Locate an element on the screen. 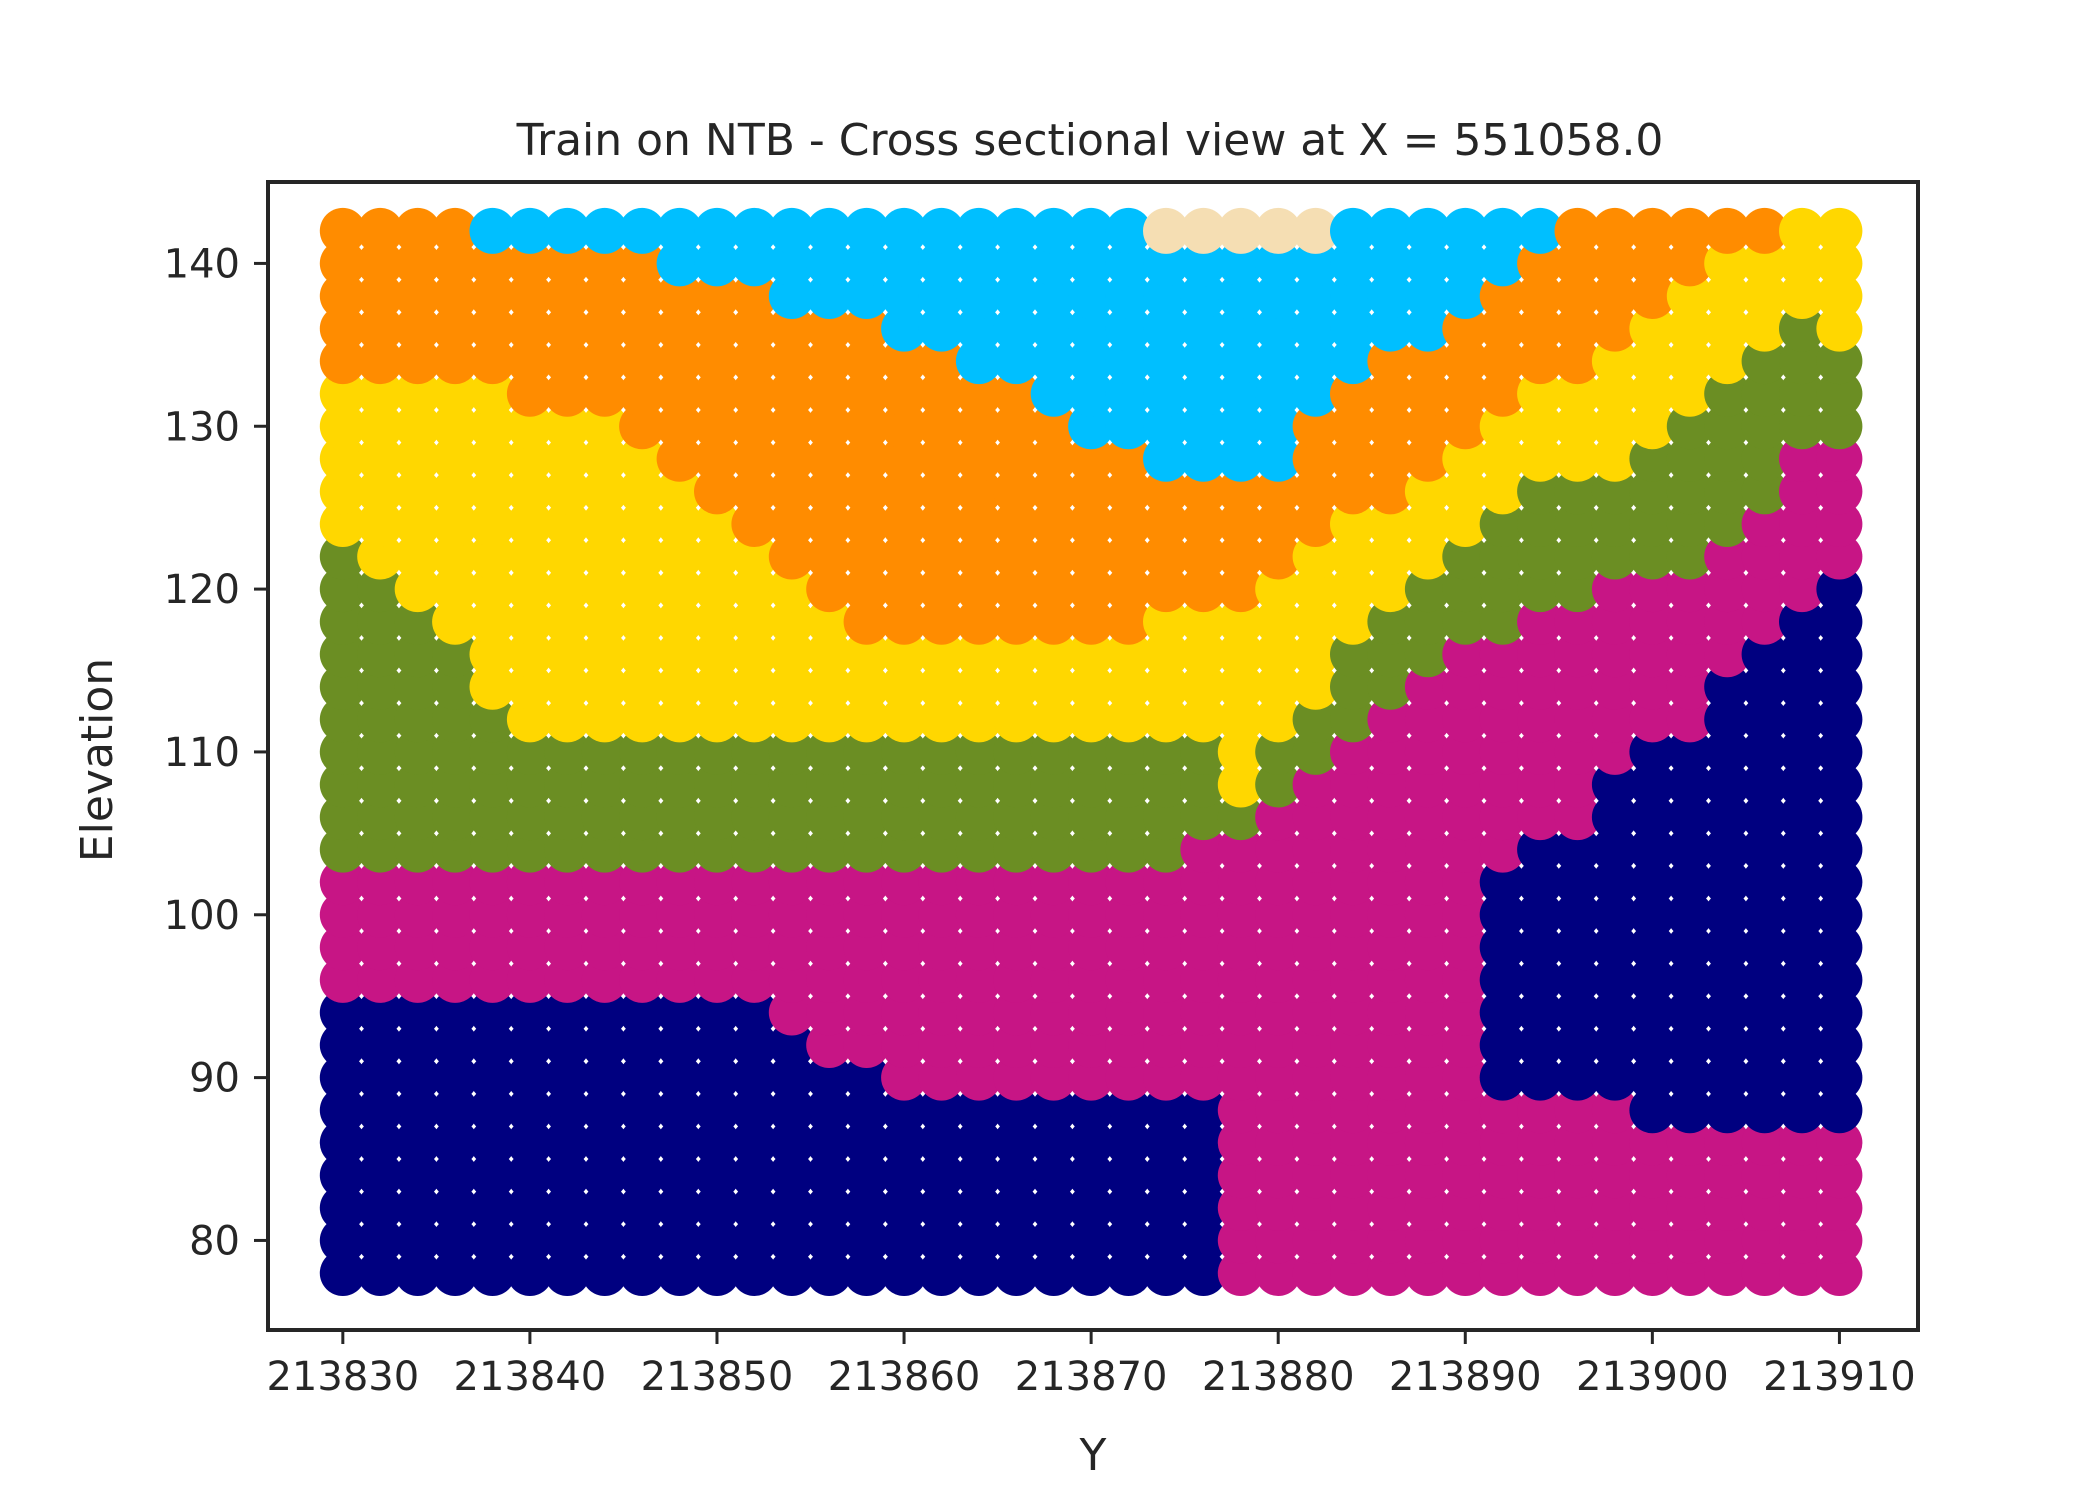 The height and width of the screenshot is (1505, 2100). x-tick-label: 213850 is located at coordinates (717, 1377).